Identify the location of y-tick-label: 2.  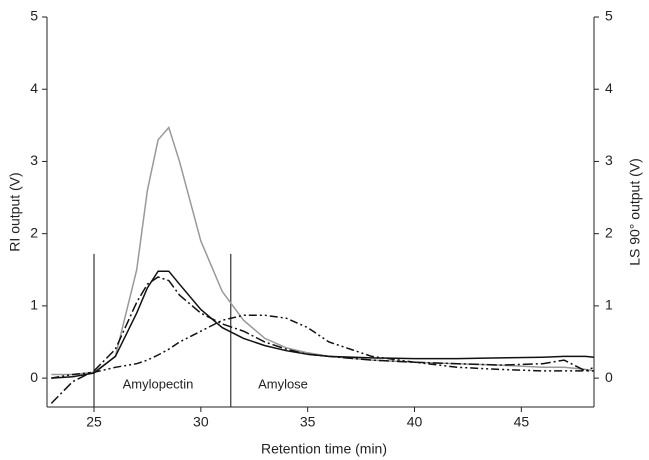
(34, 232).